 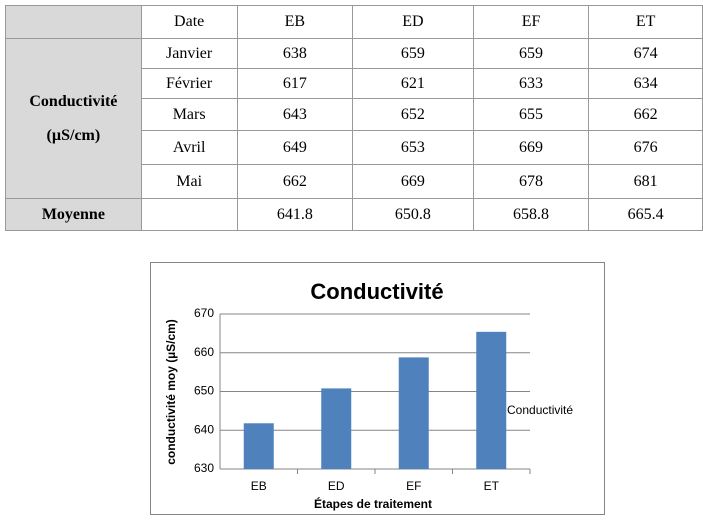 I want to click on footer-cell: 650.8, so click(x=413, y=214).